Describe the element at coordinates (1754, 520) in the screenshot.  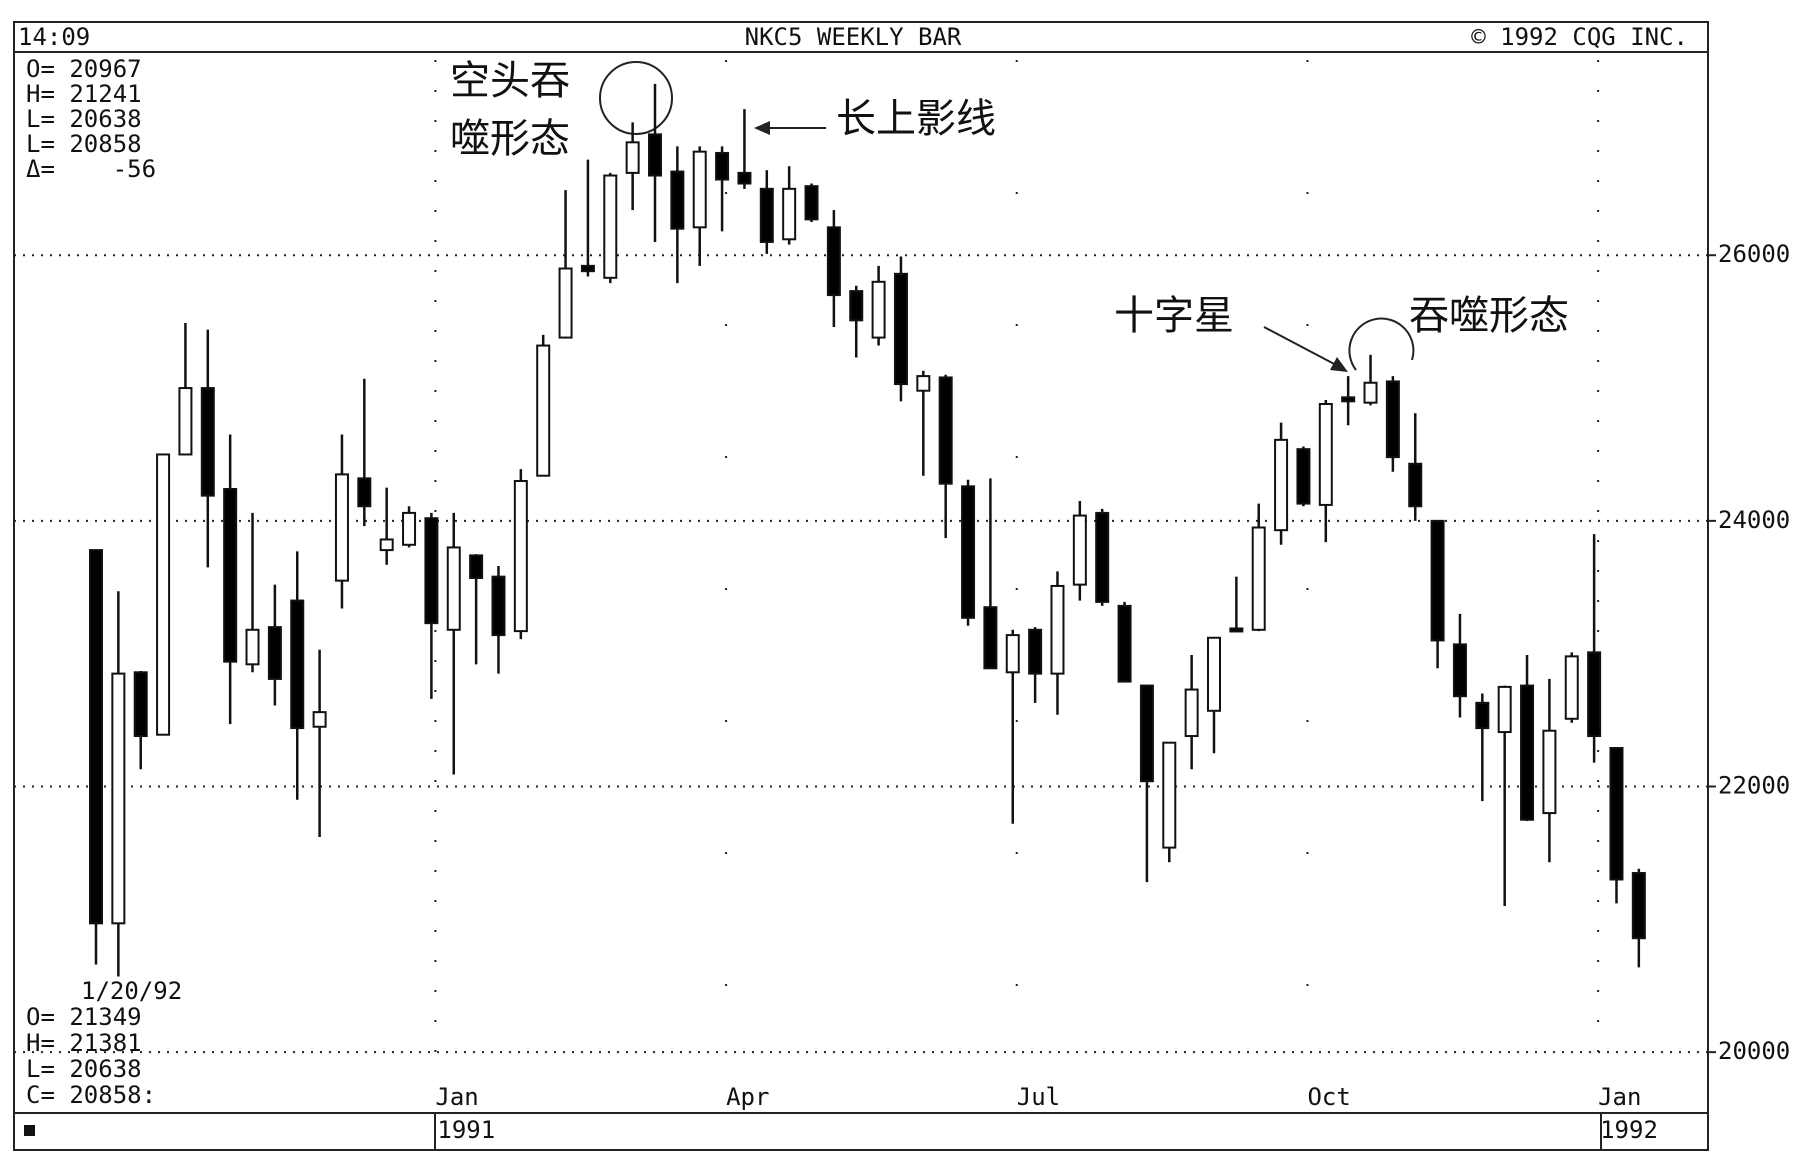
I see `y-tick-label: 24000` at that location.